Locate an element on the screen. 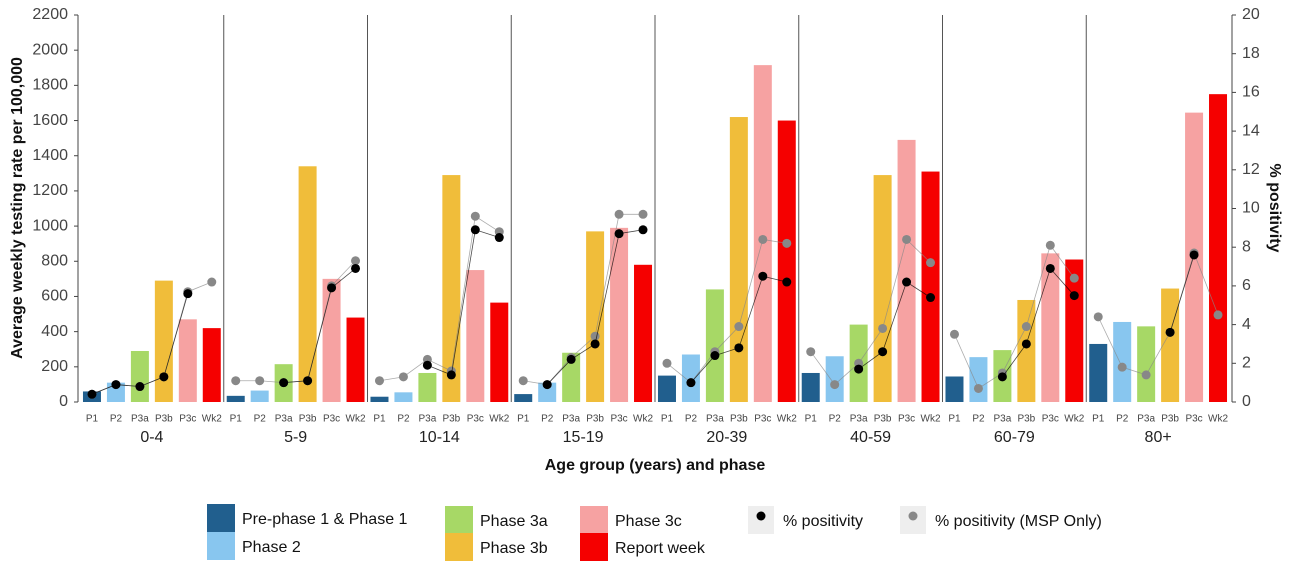 The image size is (1292, 561). x-group-label: 15-19 is located at coordinates (583, 437).